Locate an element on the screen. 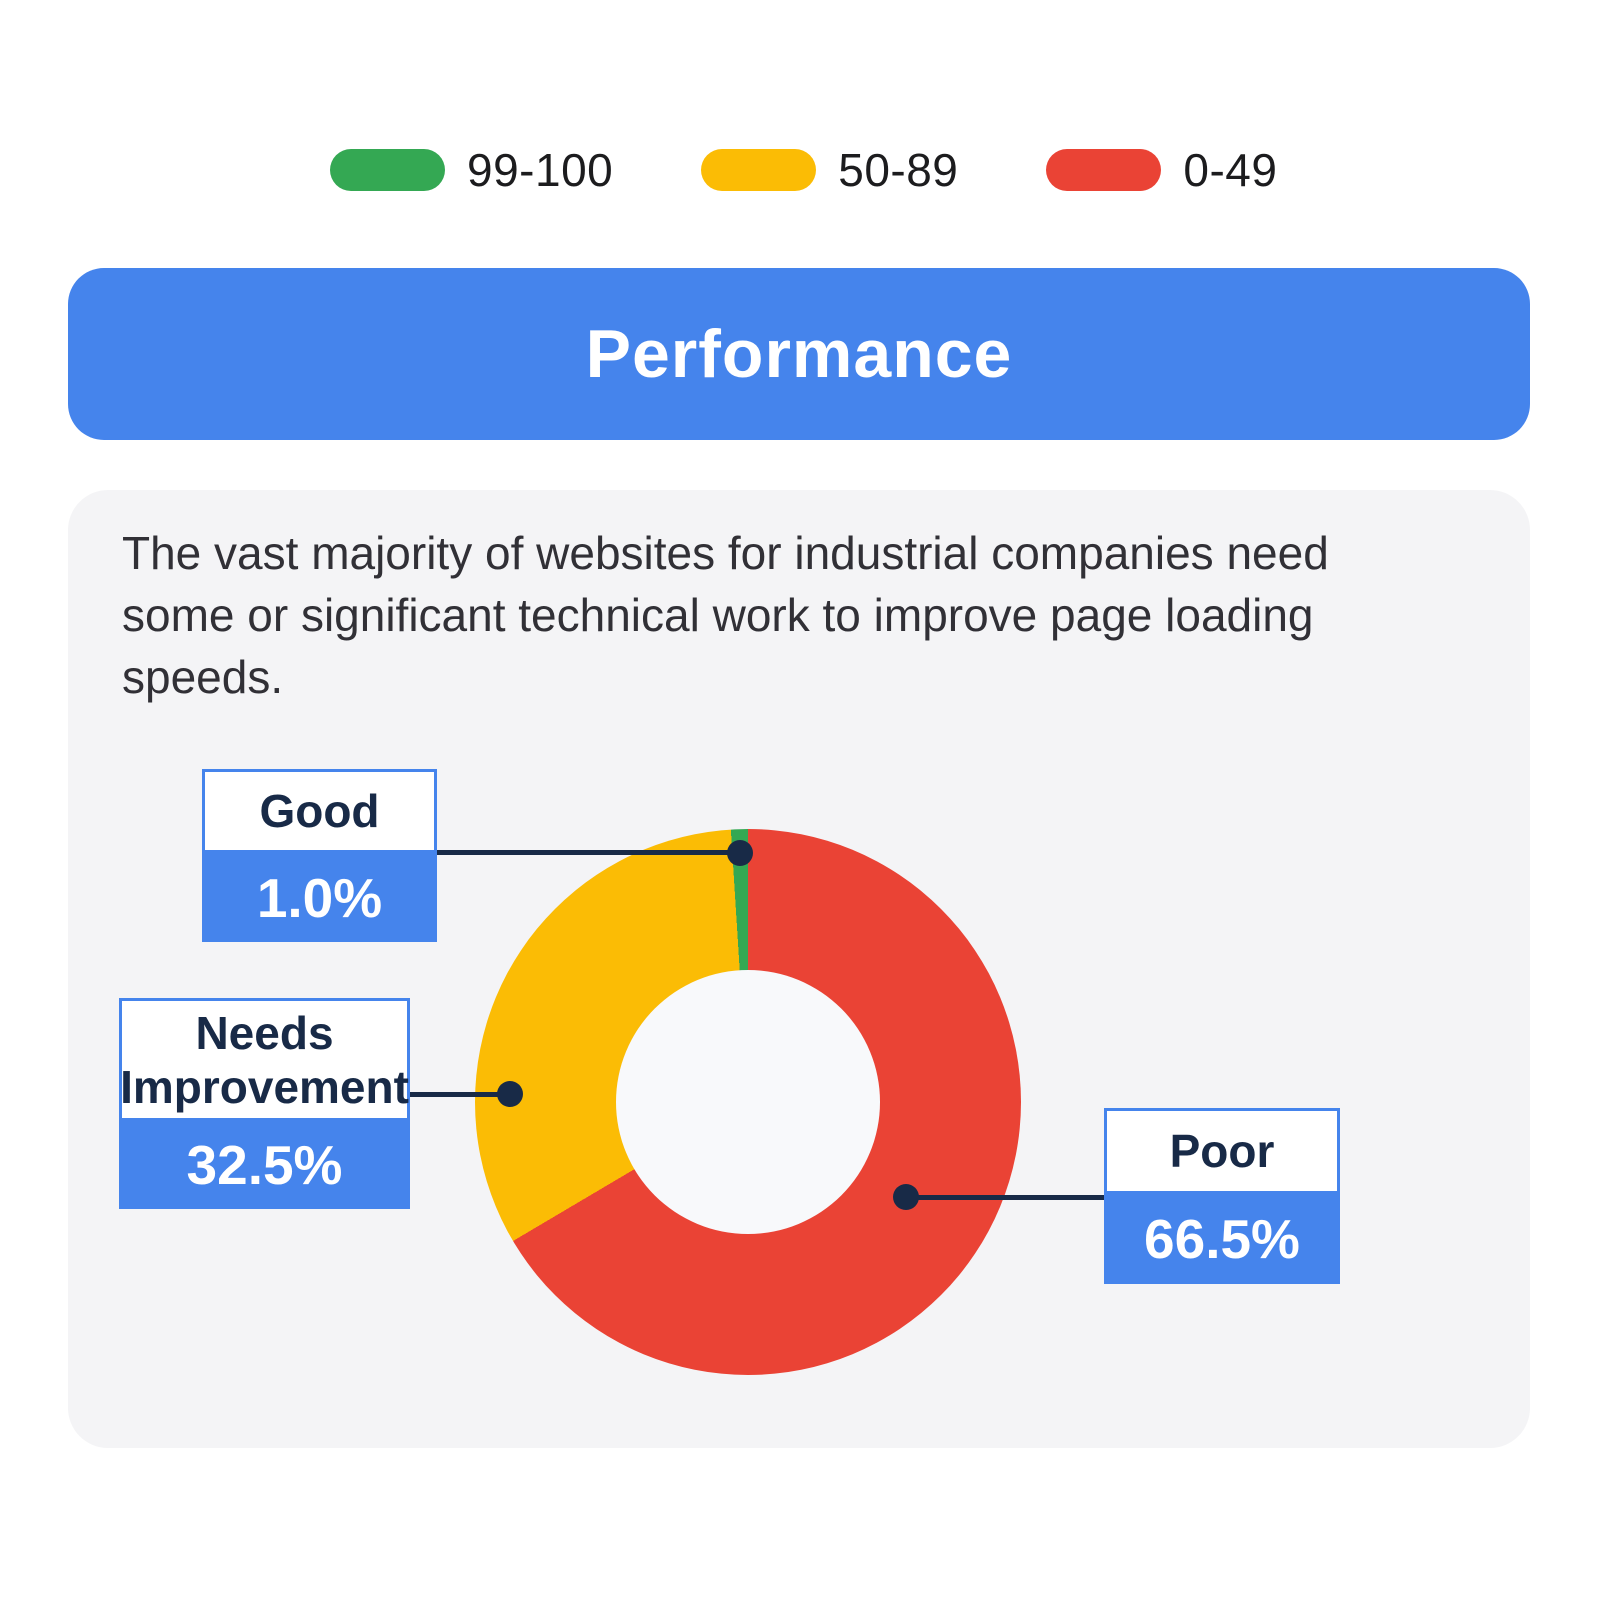 This screenshot has width=1600, height=1600. legend-swatch-green is located at coordinates (387, 170).